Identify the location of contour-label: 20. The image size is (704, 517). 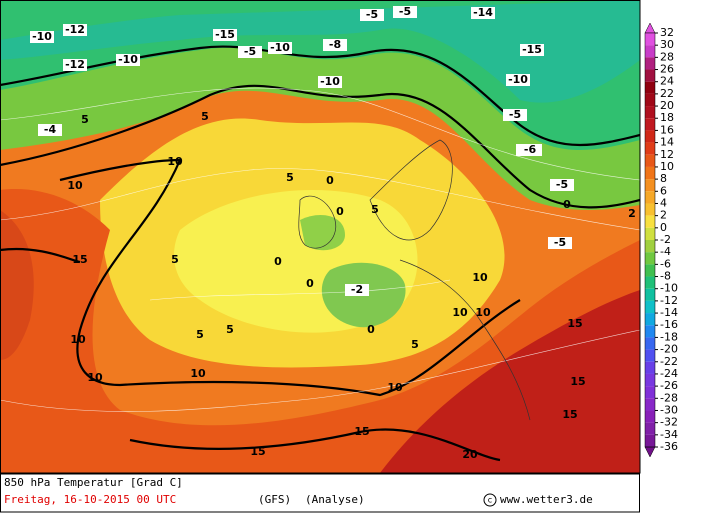
(470, 454).